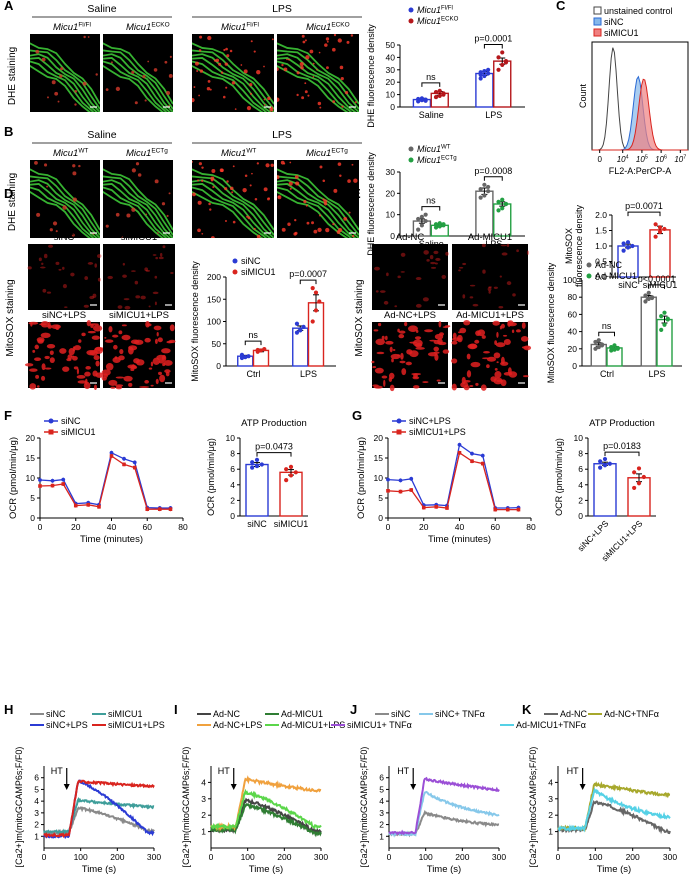 The image size is (700, 882). I want to click on row-label: DHE staining, so click(12, 76).